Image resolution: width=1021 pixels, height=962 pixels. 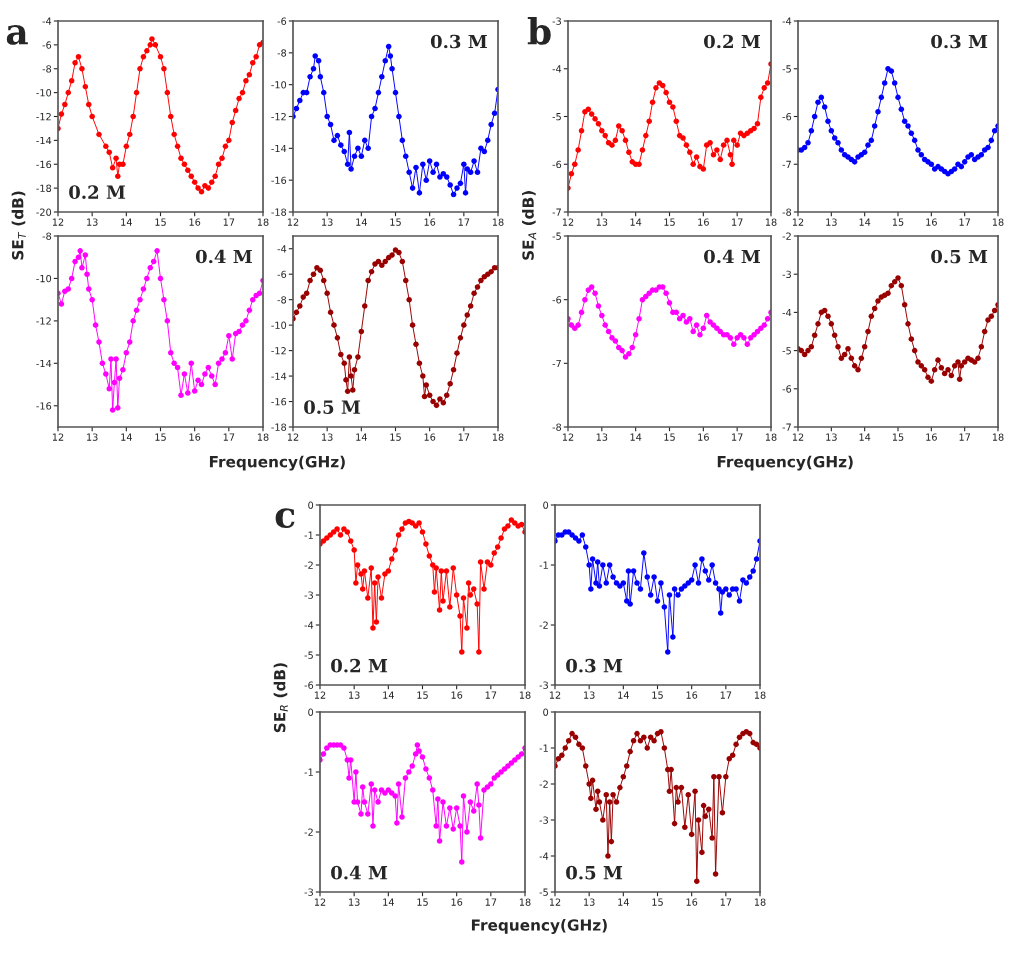 What do you see at coordinates (785, 463) in the screenshot?
I see `x-axis-title: Frequency(GHz)` at bounding box center [785, 463].